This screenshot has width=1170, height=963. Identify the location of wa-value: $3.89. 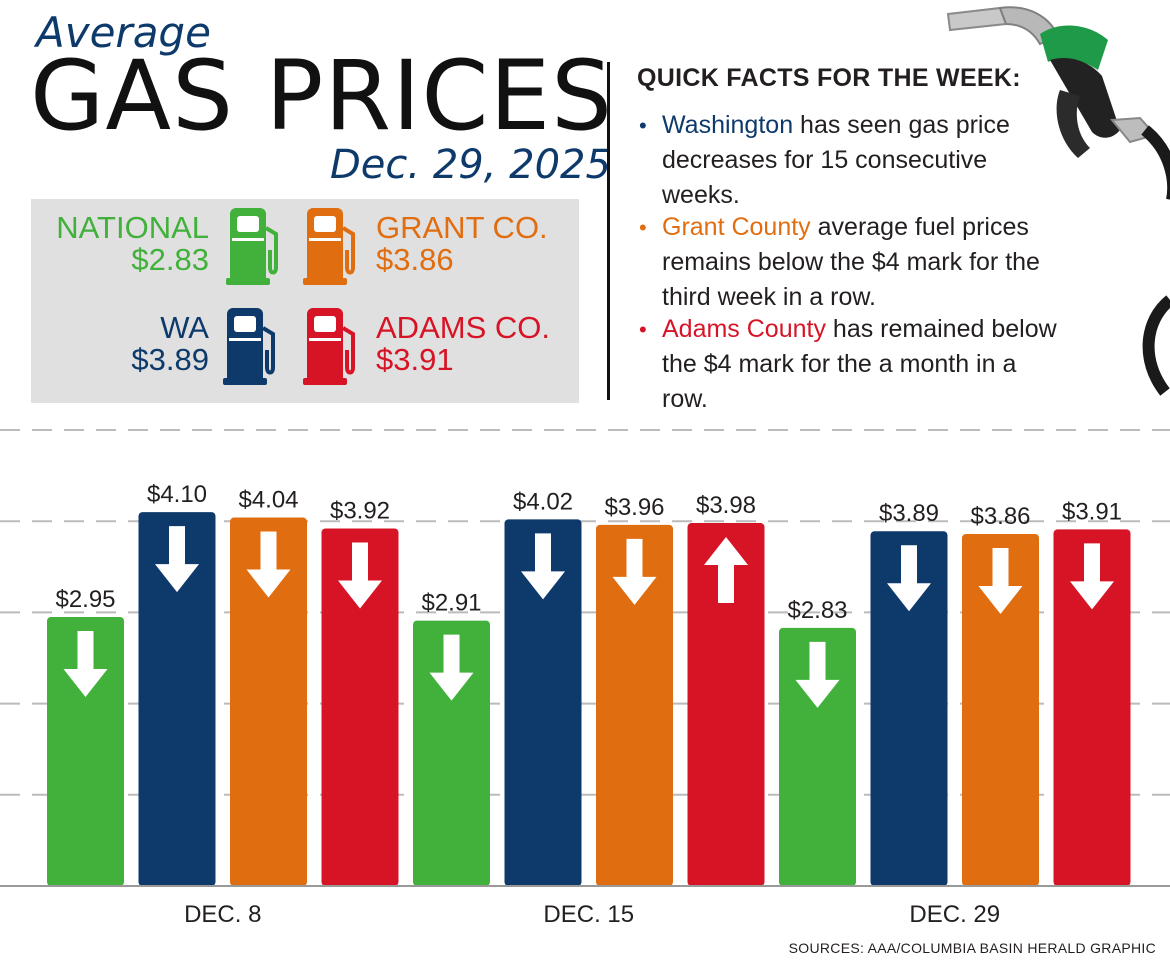
(120, 360).